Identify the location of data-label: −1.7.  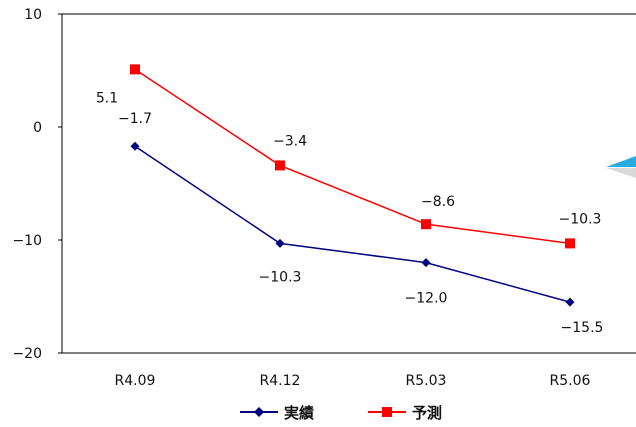
(135, 119).